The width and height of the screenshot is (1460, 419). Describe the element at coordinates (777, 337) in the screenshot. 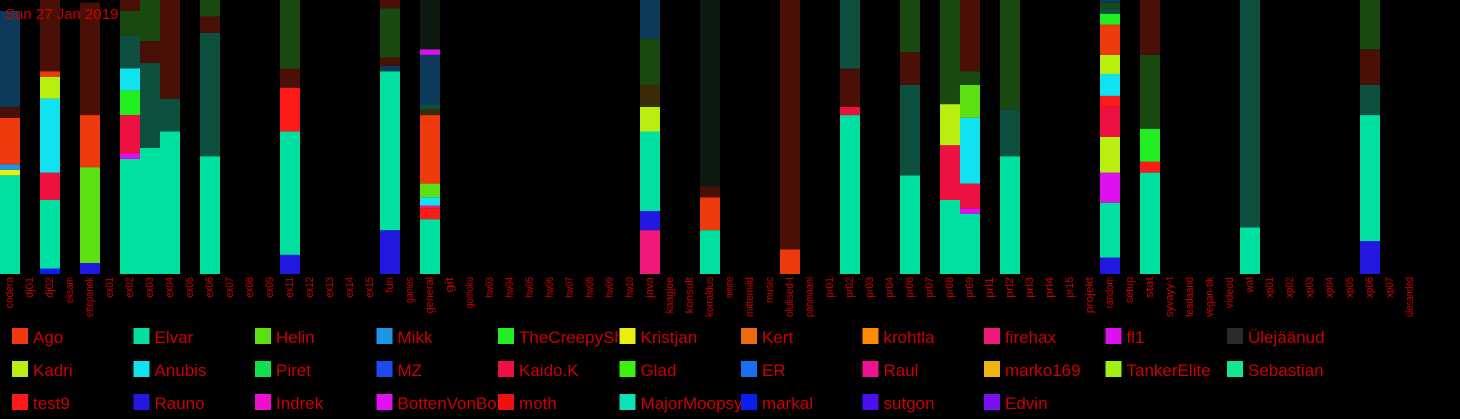

I see `legend-label-6: Kert` at that location.